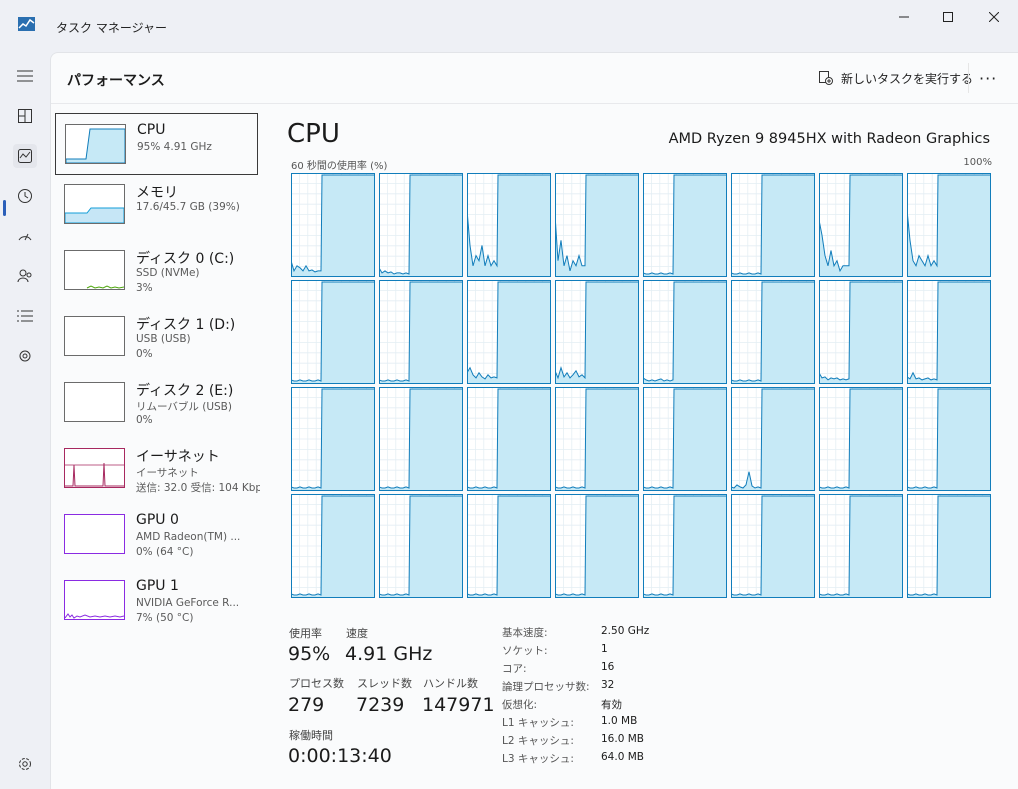  I want to click on sidebar-item-gpu0: GPU 0 AMD Radeon(TM) ... 0% (64 °C), so click(156, 535).